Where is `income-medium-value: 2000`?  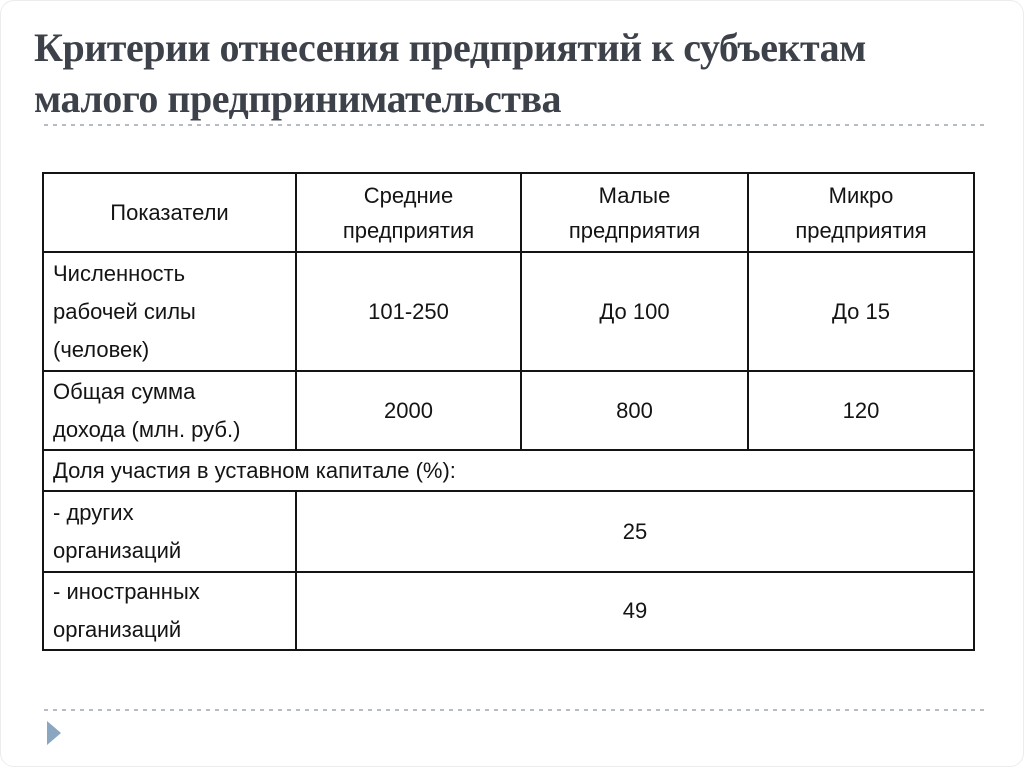
income-medium-value: 2000 is located at coordinates (408, 410).